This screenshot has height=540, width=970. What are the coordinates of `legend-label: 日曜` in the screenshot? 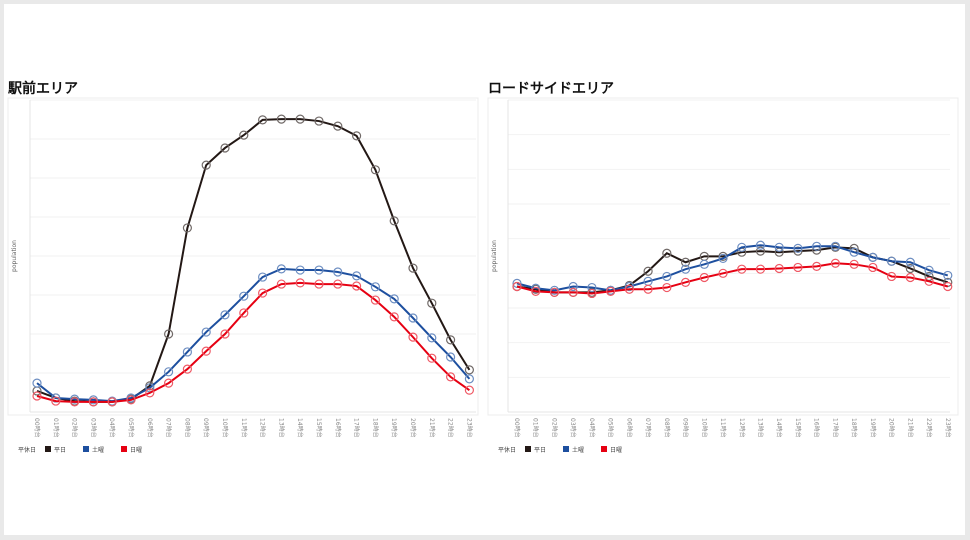 It's located at (616, 450).